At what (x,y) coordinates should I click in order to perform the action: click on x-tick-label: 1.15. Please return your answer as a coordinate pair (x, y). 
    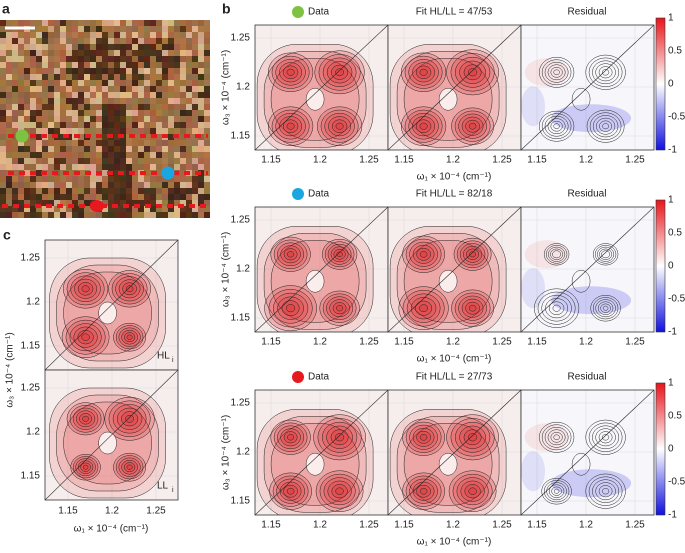
    Looking at the image, I should click on (271, 525).